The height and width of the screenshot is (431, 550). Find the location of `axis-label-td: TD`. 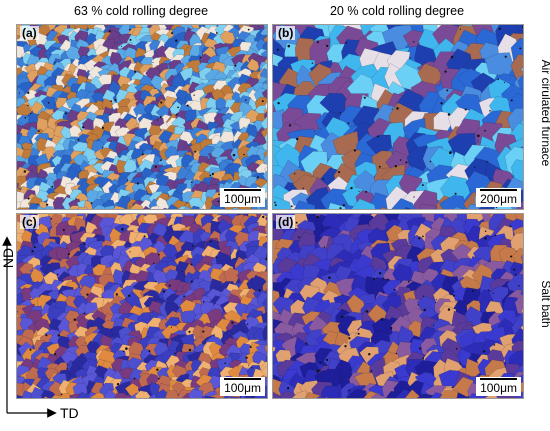

axis-label-td: TD is located at coordinates (69, 413).